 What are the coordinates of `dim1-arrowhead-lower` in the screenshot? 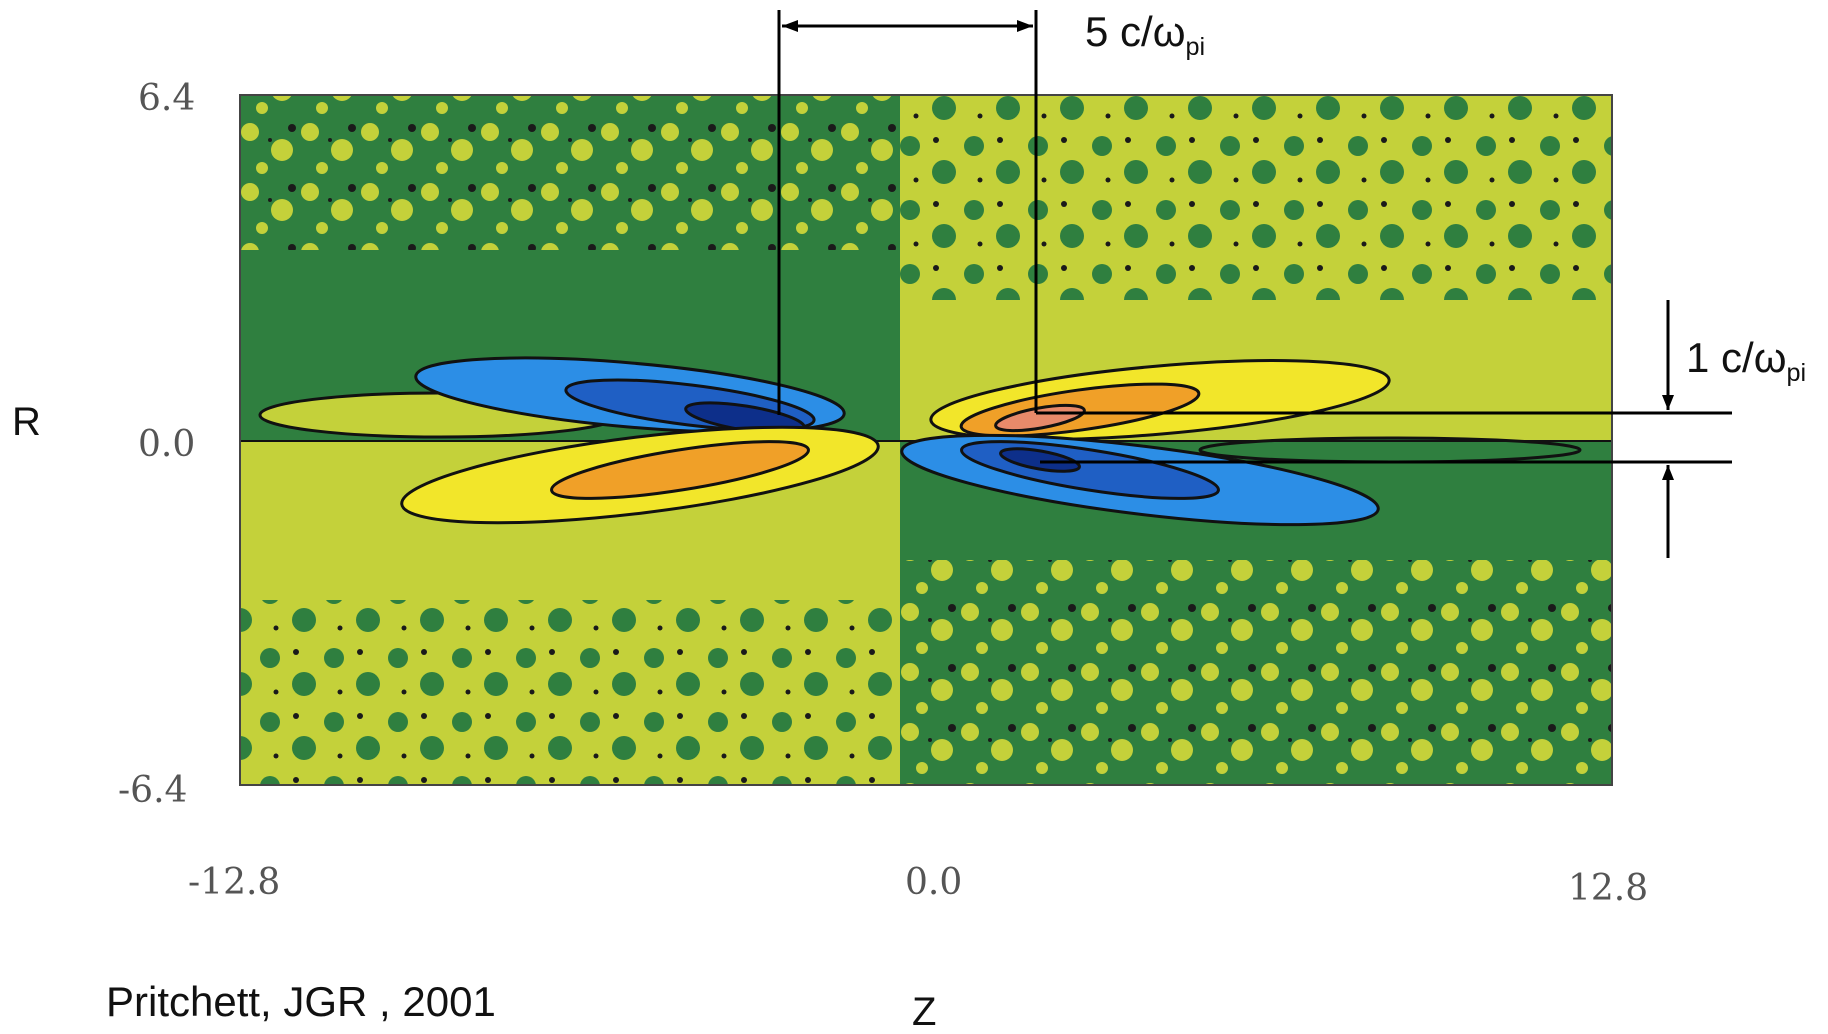 It's located at (1668, 472).